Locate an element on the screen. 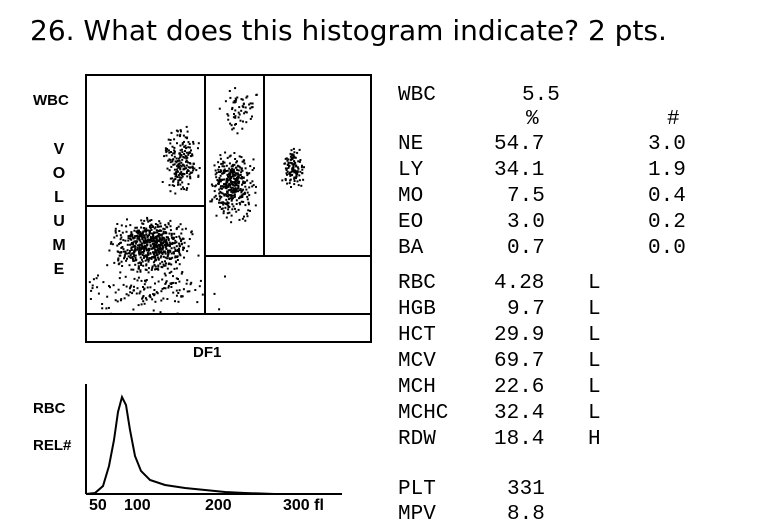 The width and height of the screenshot is (764, 531). hist-tick-label: 200 is located at coordinates (218, 505).